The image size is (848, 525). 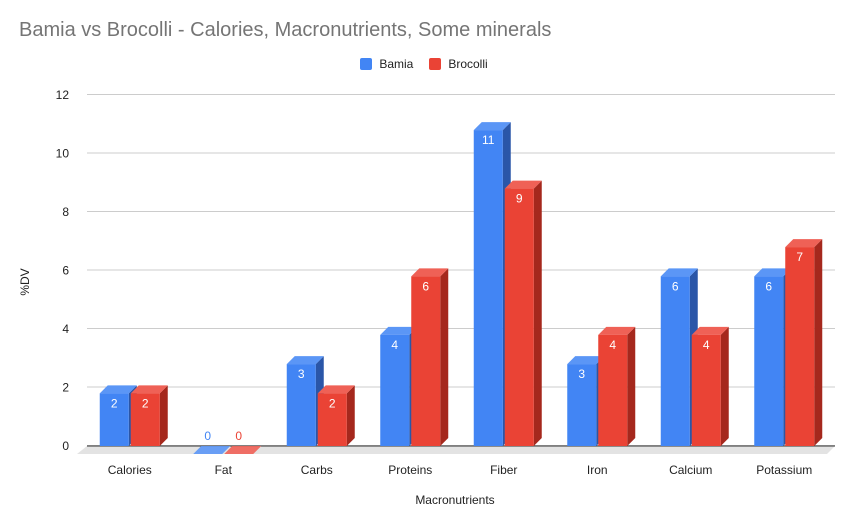 What do you see at coordinates (65, 329) in the screenshot?
I see `y-tick-label: 4` at bounding box center [65, 329].